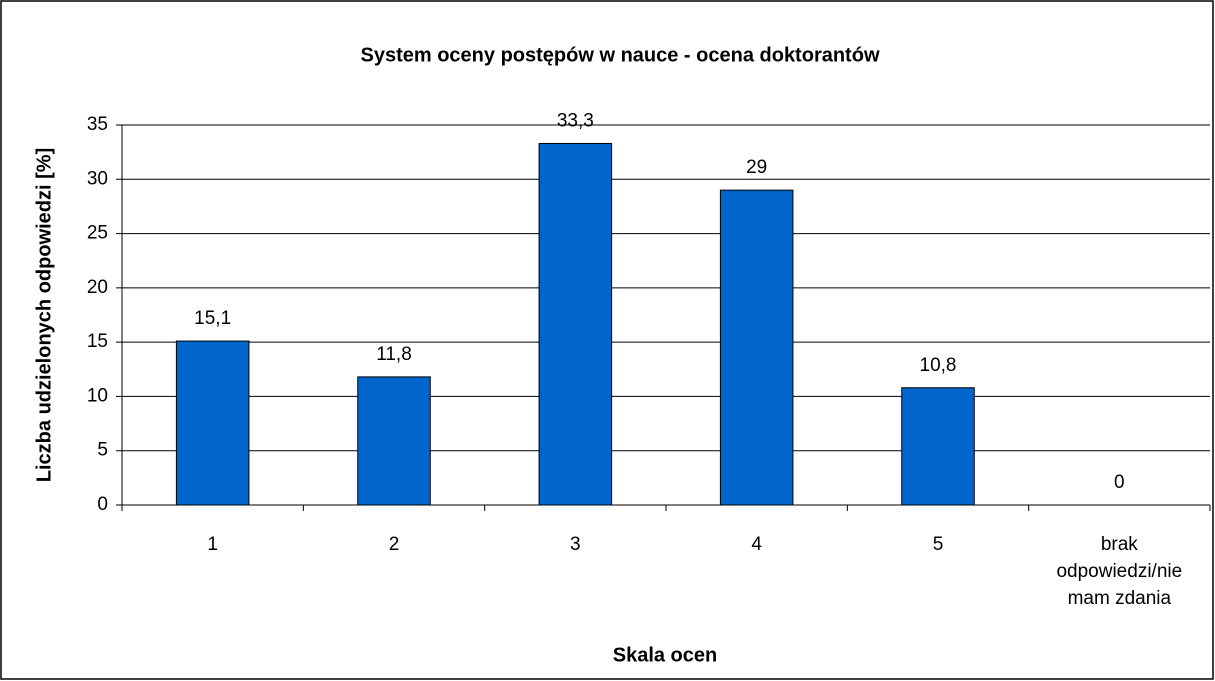 This screenshot has width=1215, height=681. Describe the element at coordinates (97, 178) in the screenshot. I see `y-tick-label: 30` at that location.